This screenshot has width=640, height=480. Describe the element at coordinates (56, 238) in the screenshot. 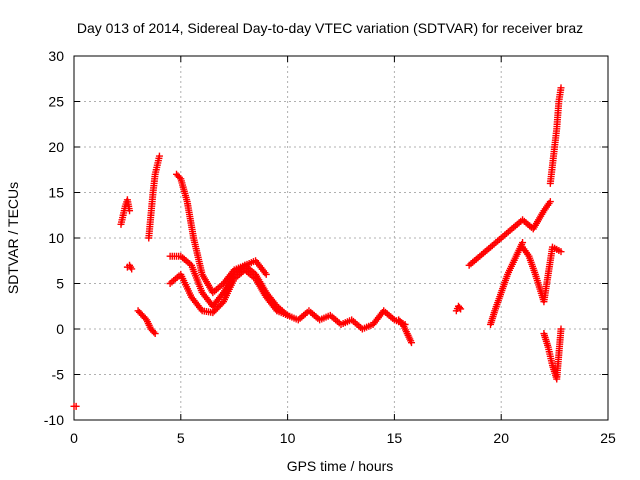

I see `y-tick-label: 10` at that location.